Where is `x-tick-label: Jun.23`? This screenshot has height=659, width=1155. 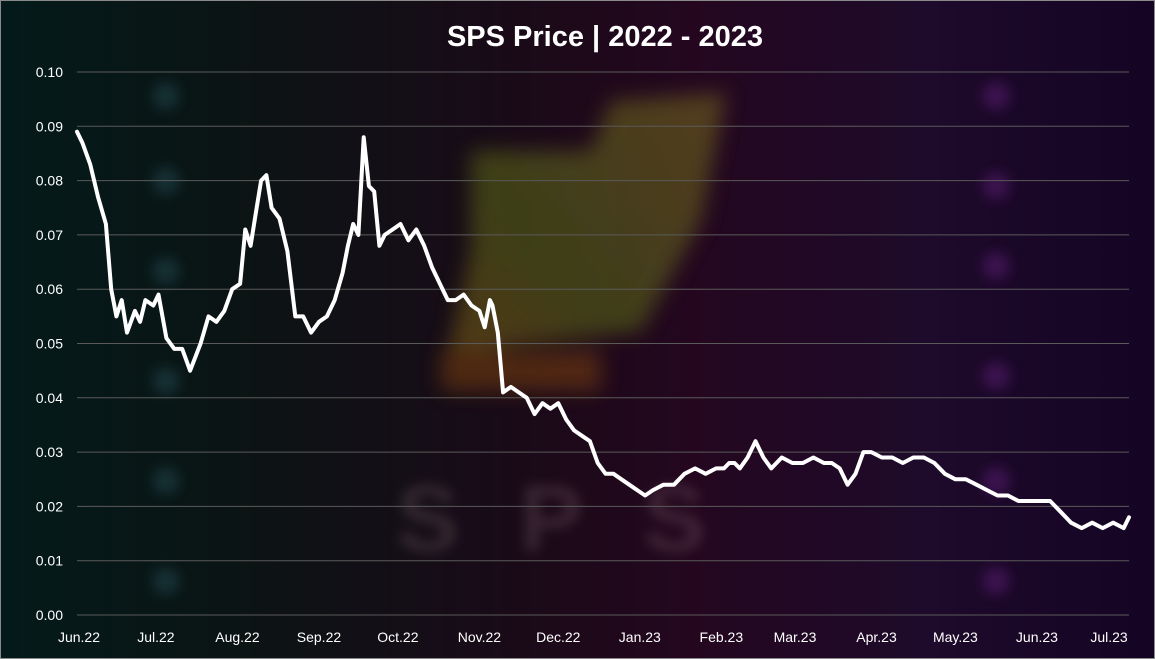 x-tick-label: Jun.23 is located at coordinates (1037, 637).